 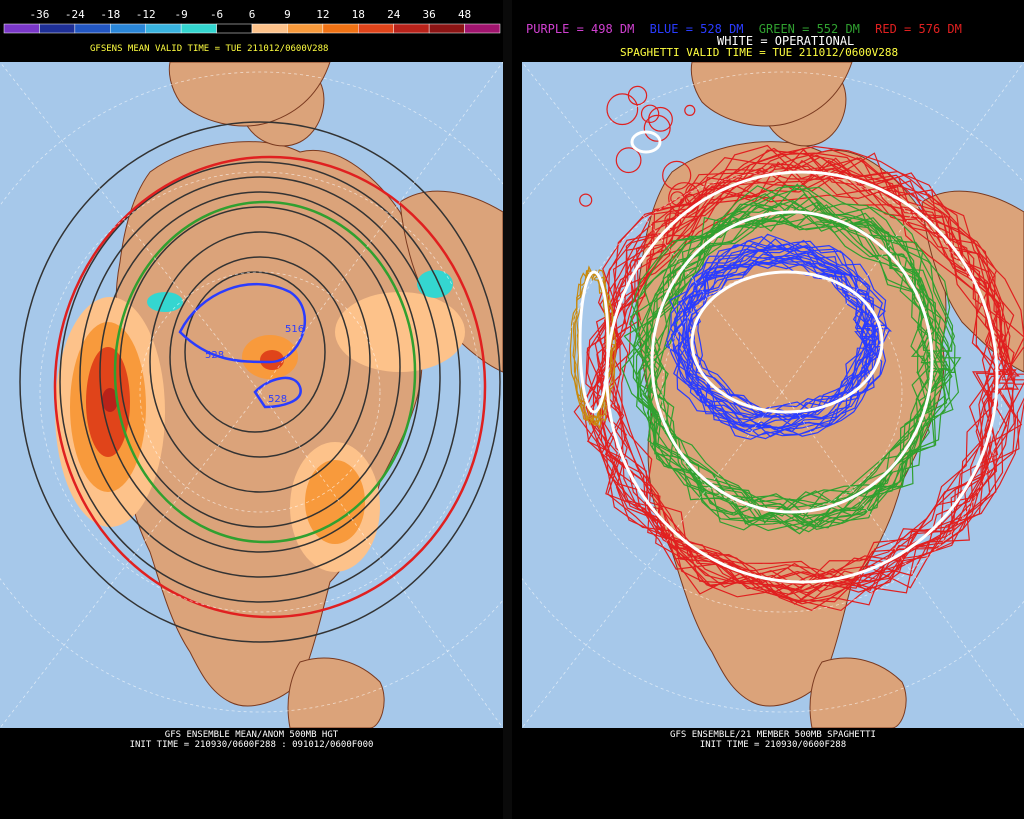 I want to click on blue-528-contour, so click(x=242, y=323).